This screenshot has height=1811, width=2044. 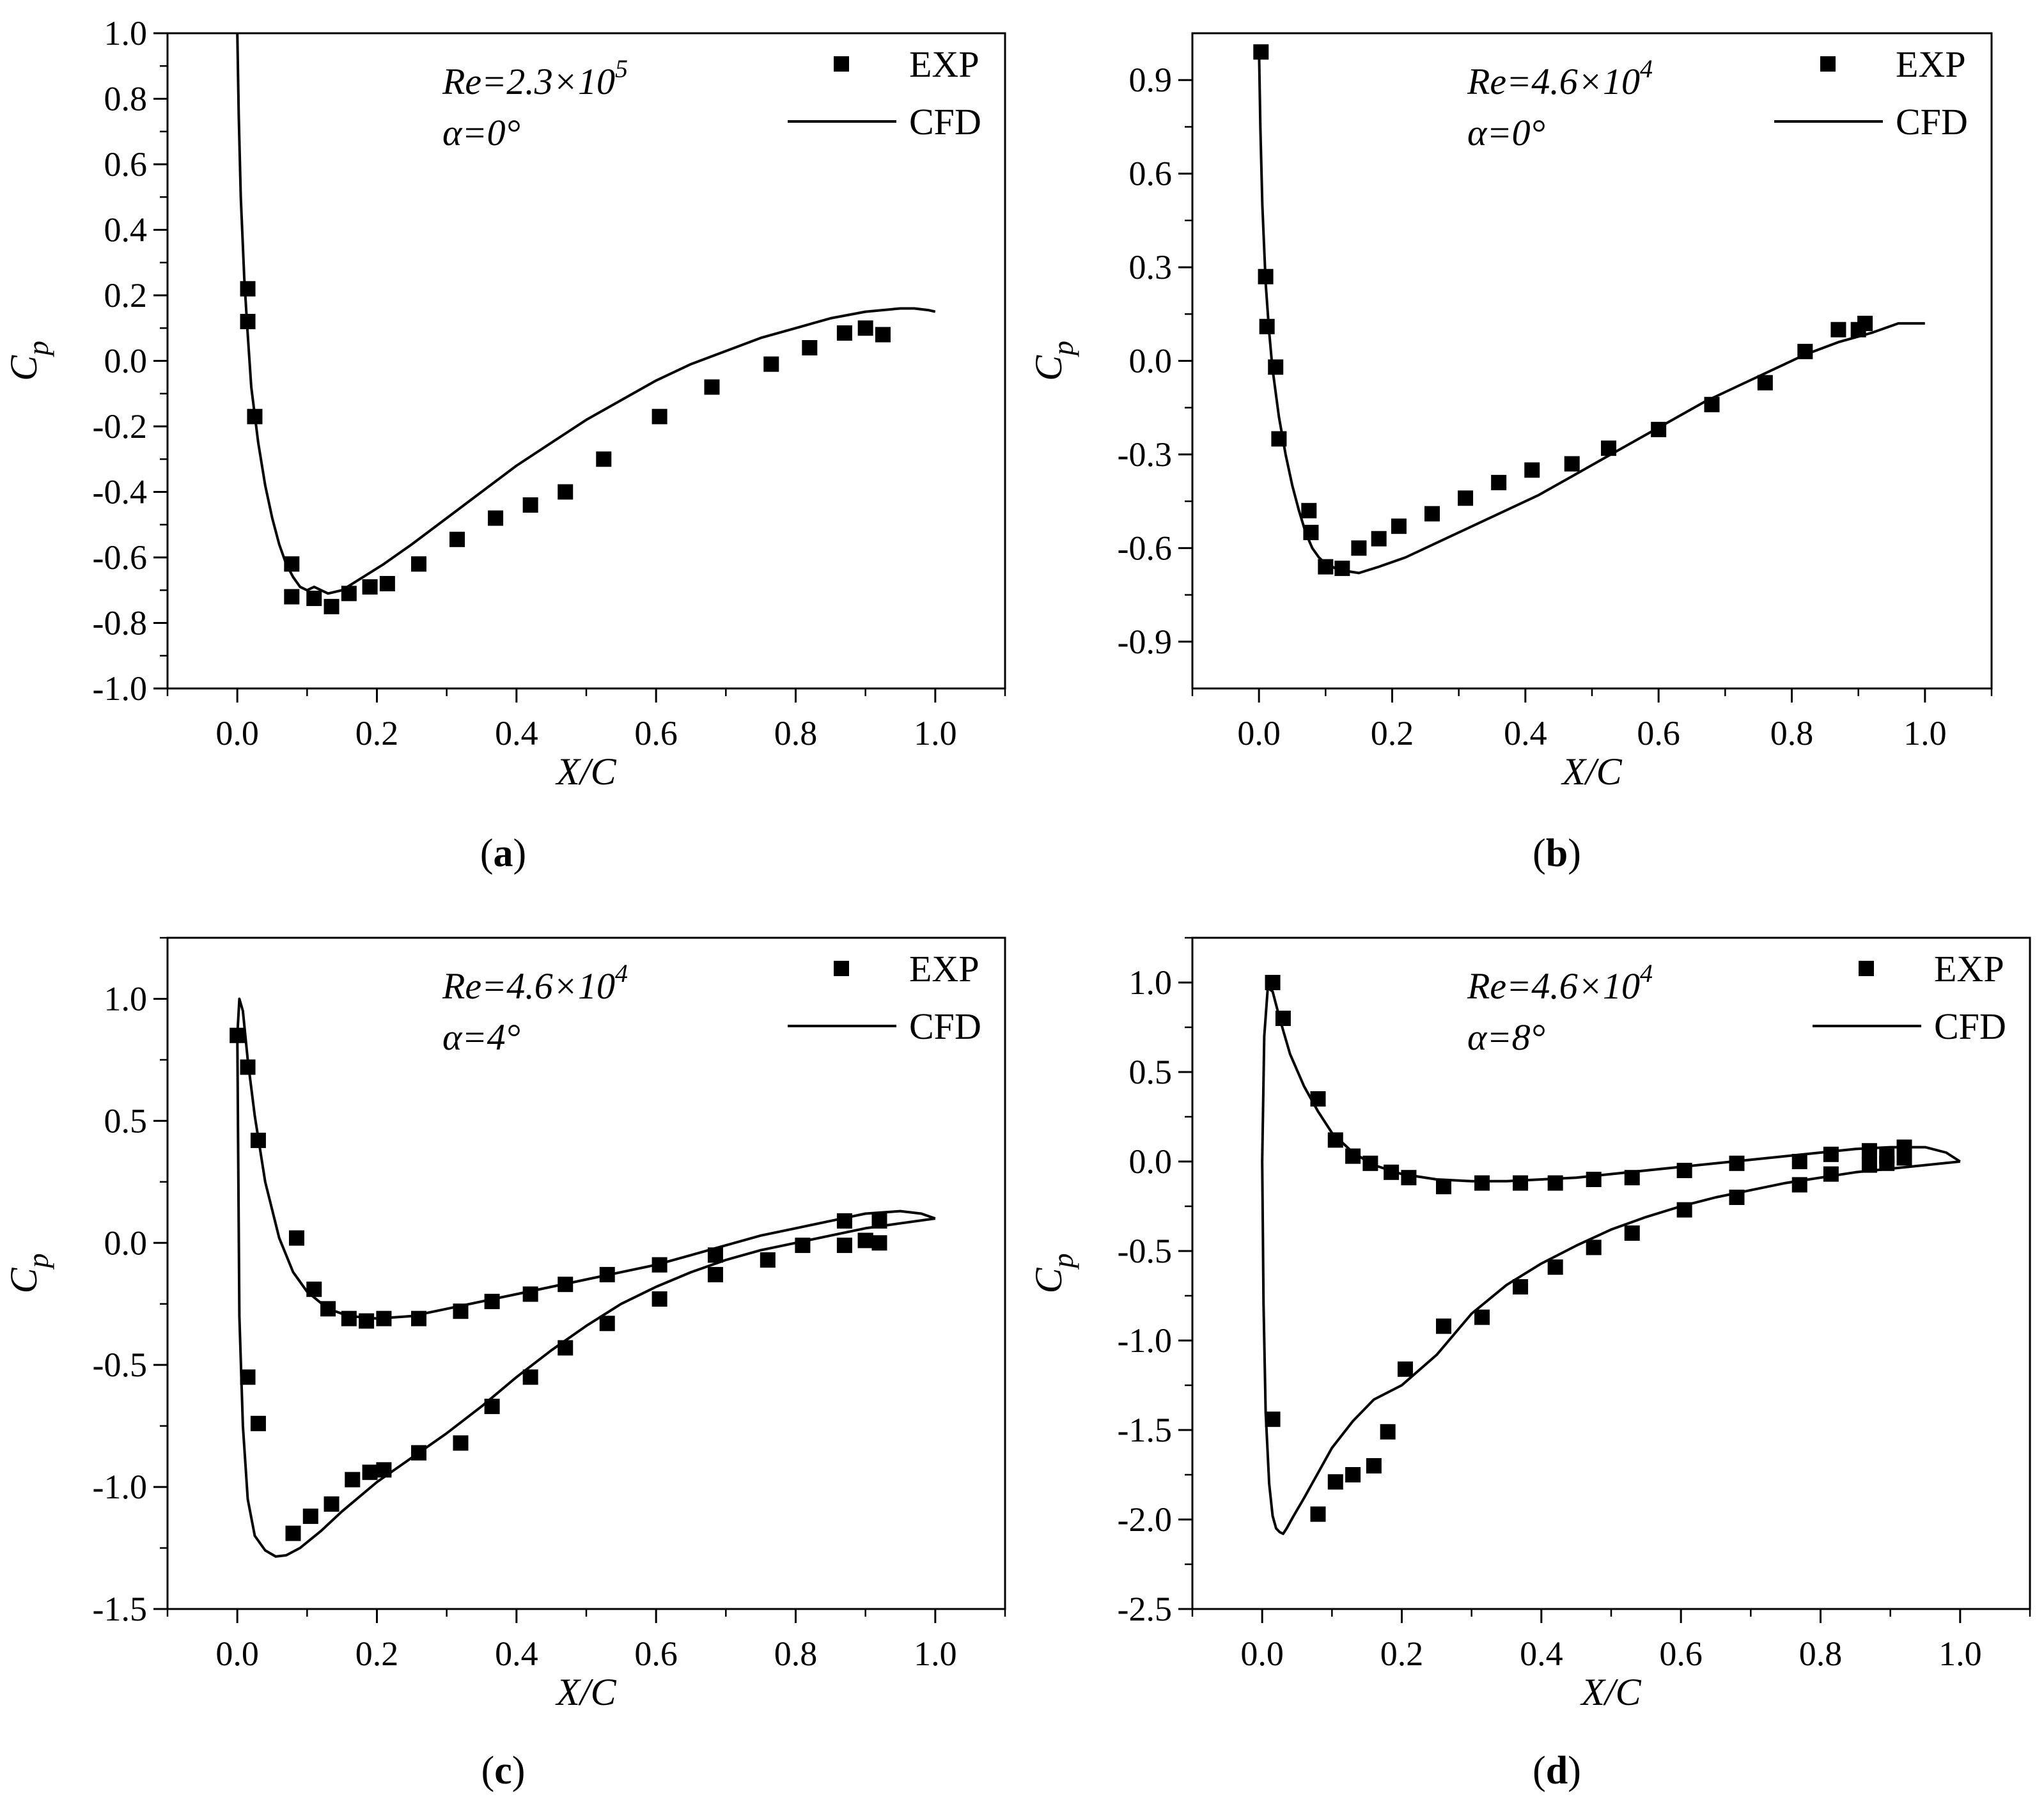 I want to click on x-tick-label: 0.6, so click(x=1681, y=1654).